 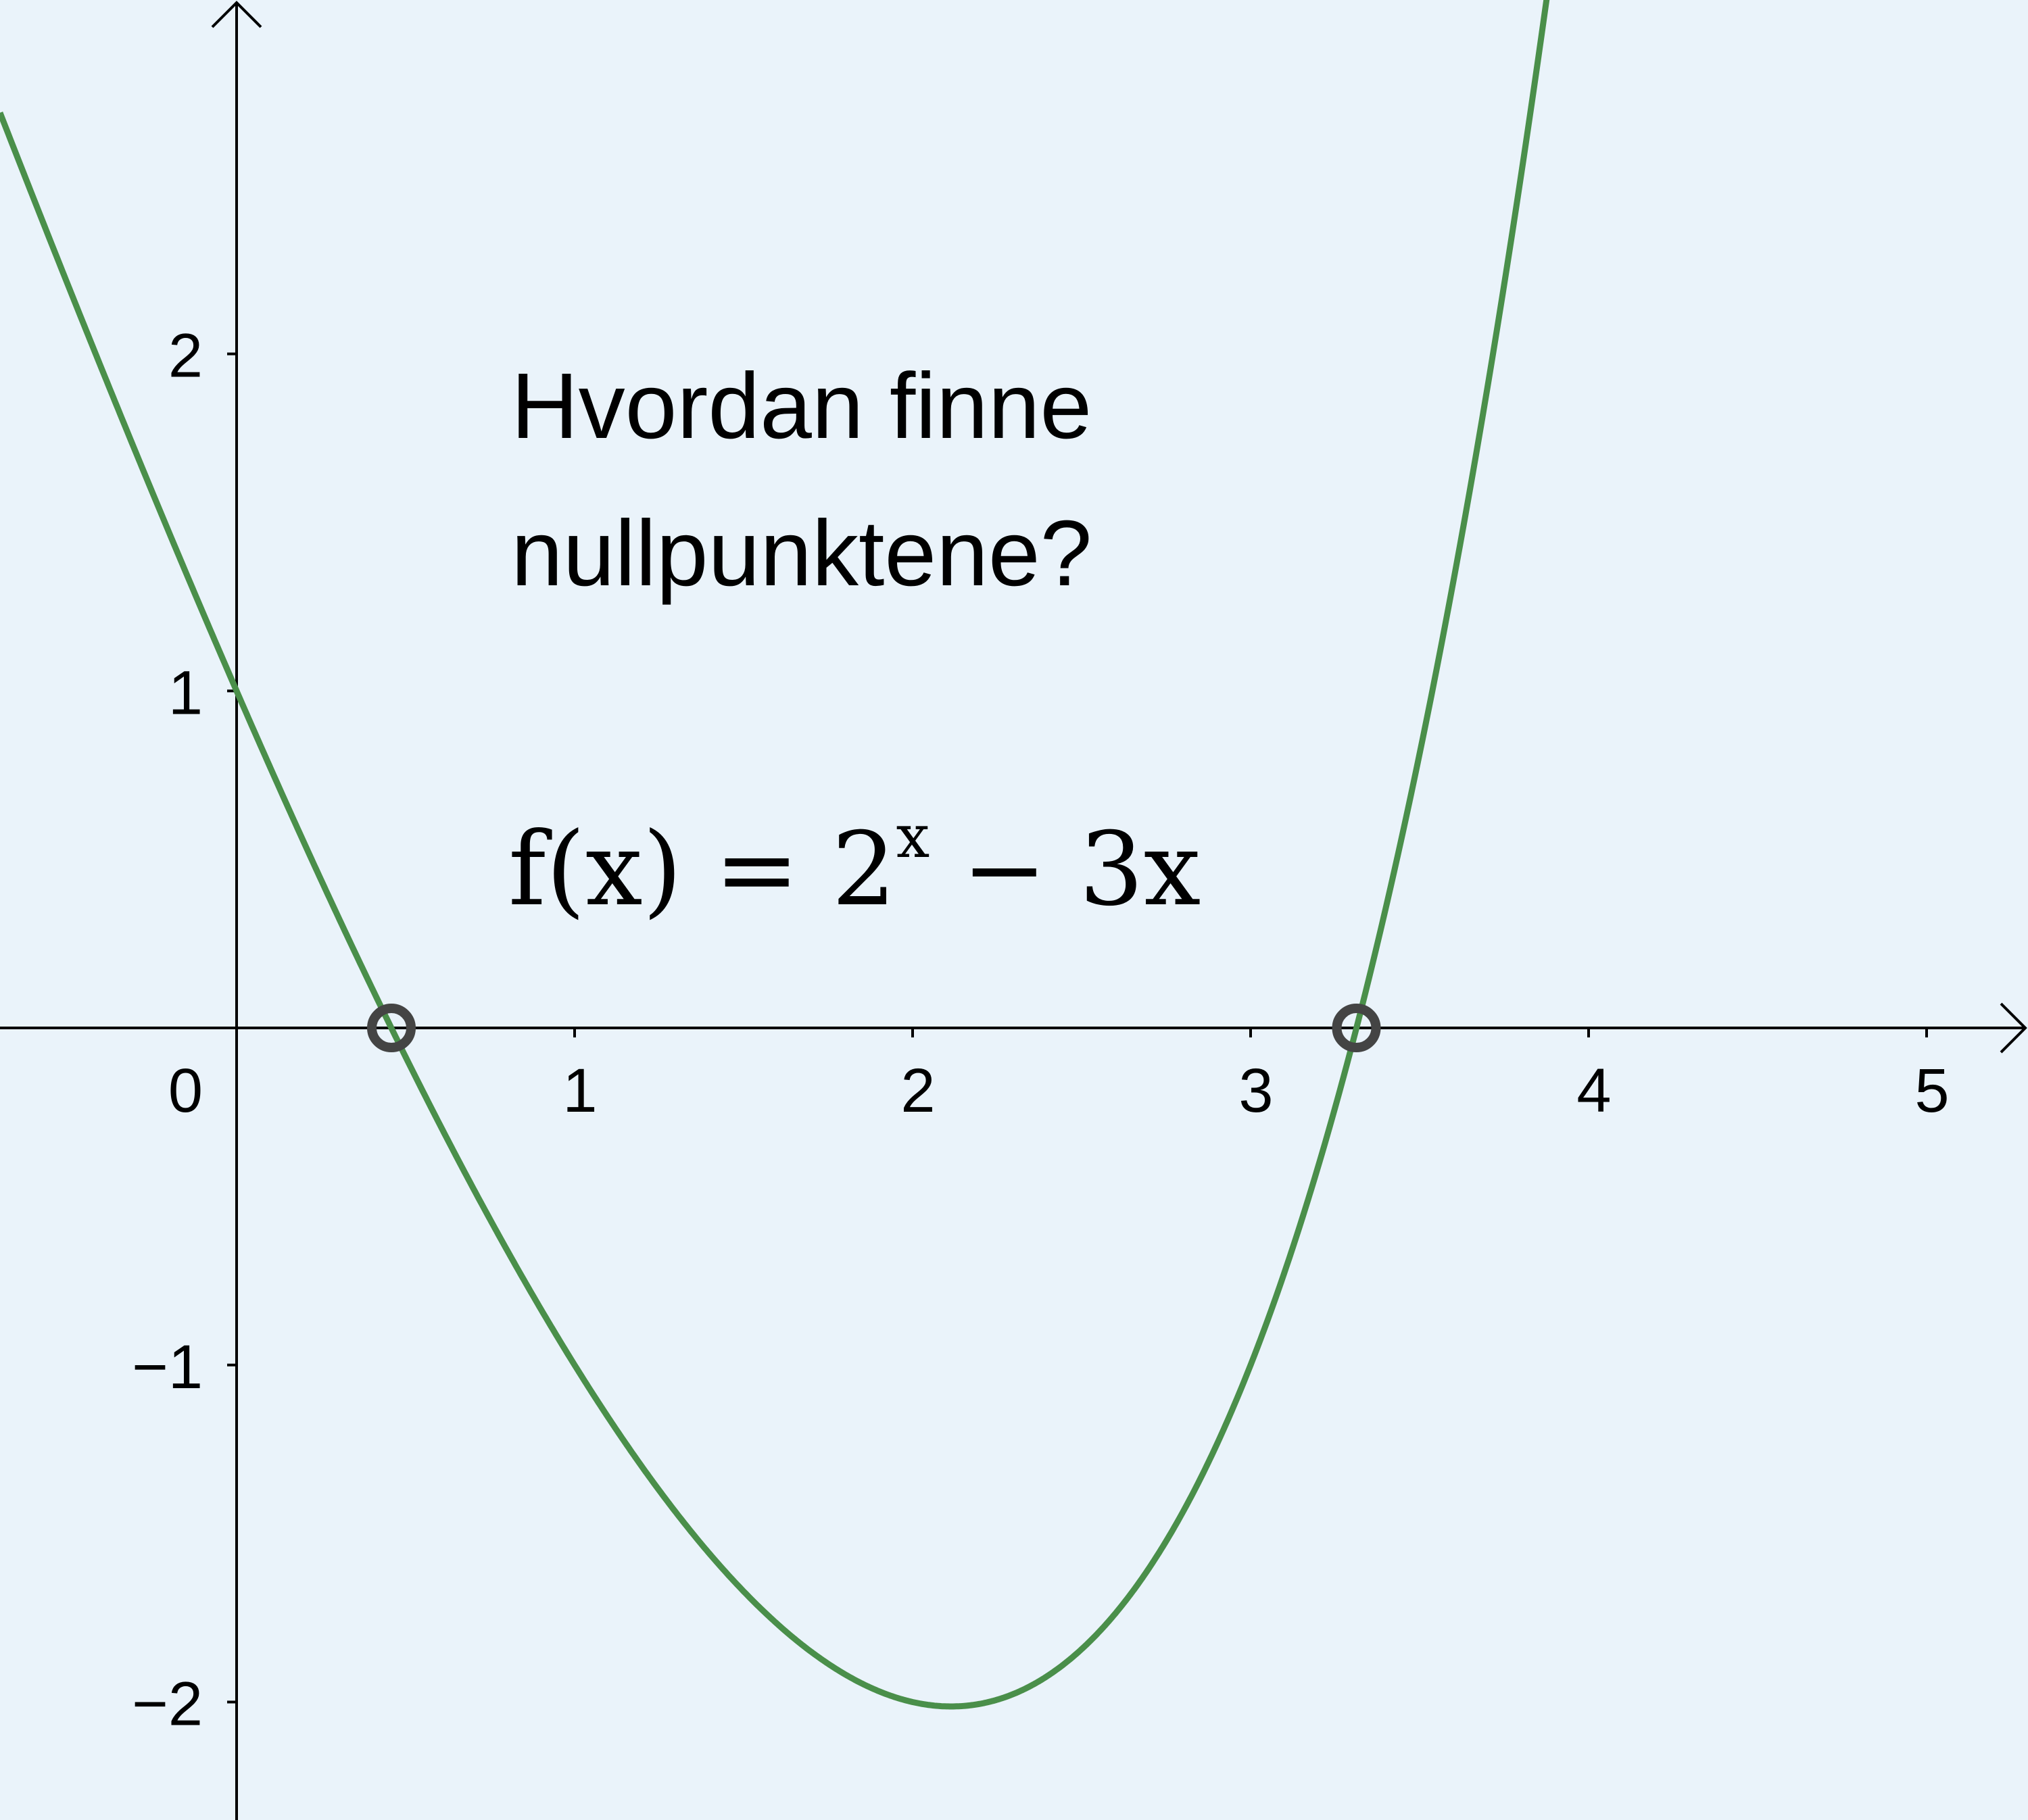 What do you see at coordinates (168, 1703) in the screenshot?
I see `y-tick-label-neg2: −2` at bounding box center [168, 1703].